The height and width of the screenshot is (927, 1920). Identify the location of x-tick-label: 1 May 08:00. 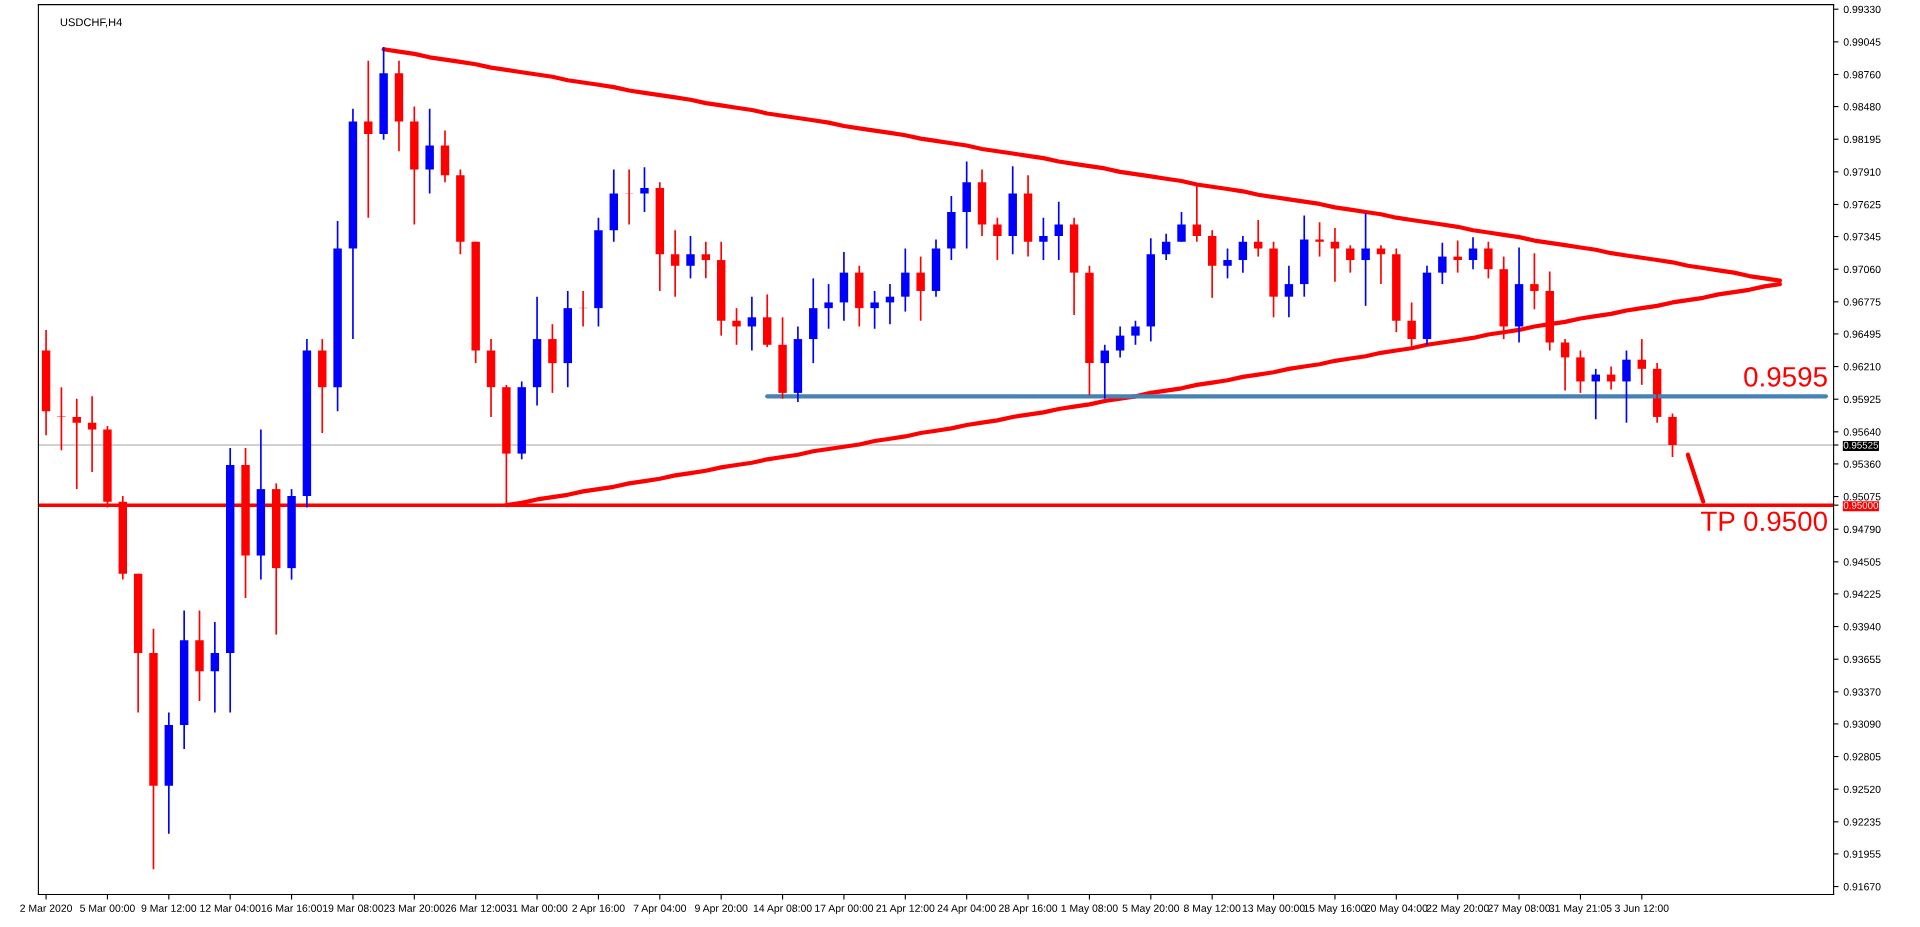
(1089, 909).